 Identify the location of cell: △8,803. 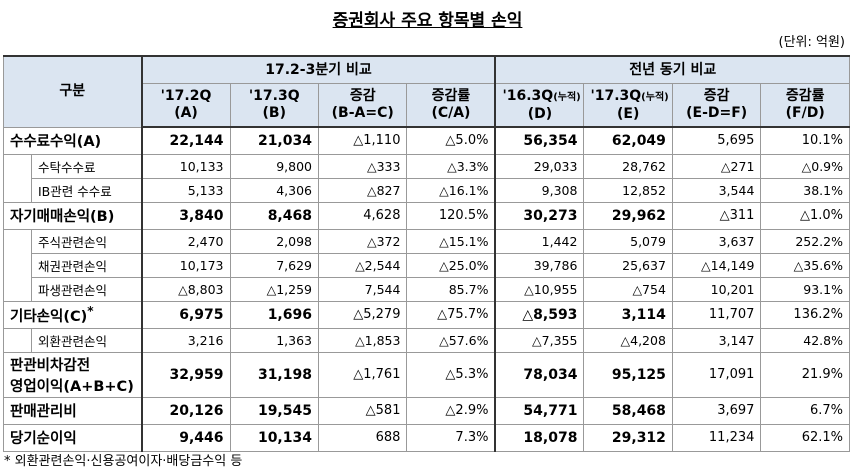
(185, 289).